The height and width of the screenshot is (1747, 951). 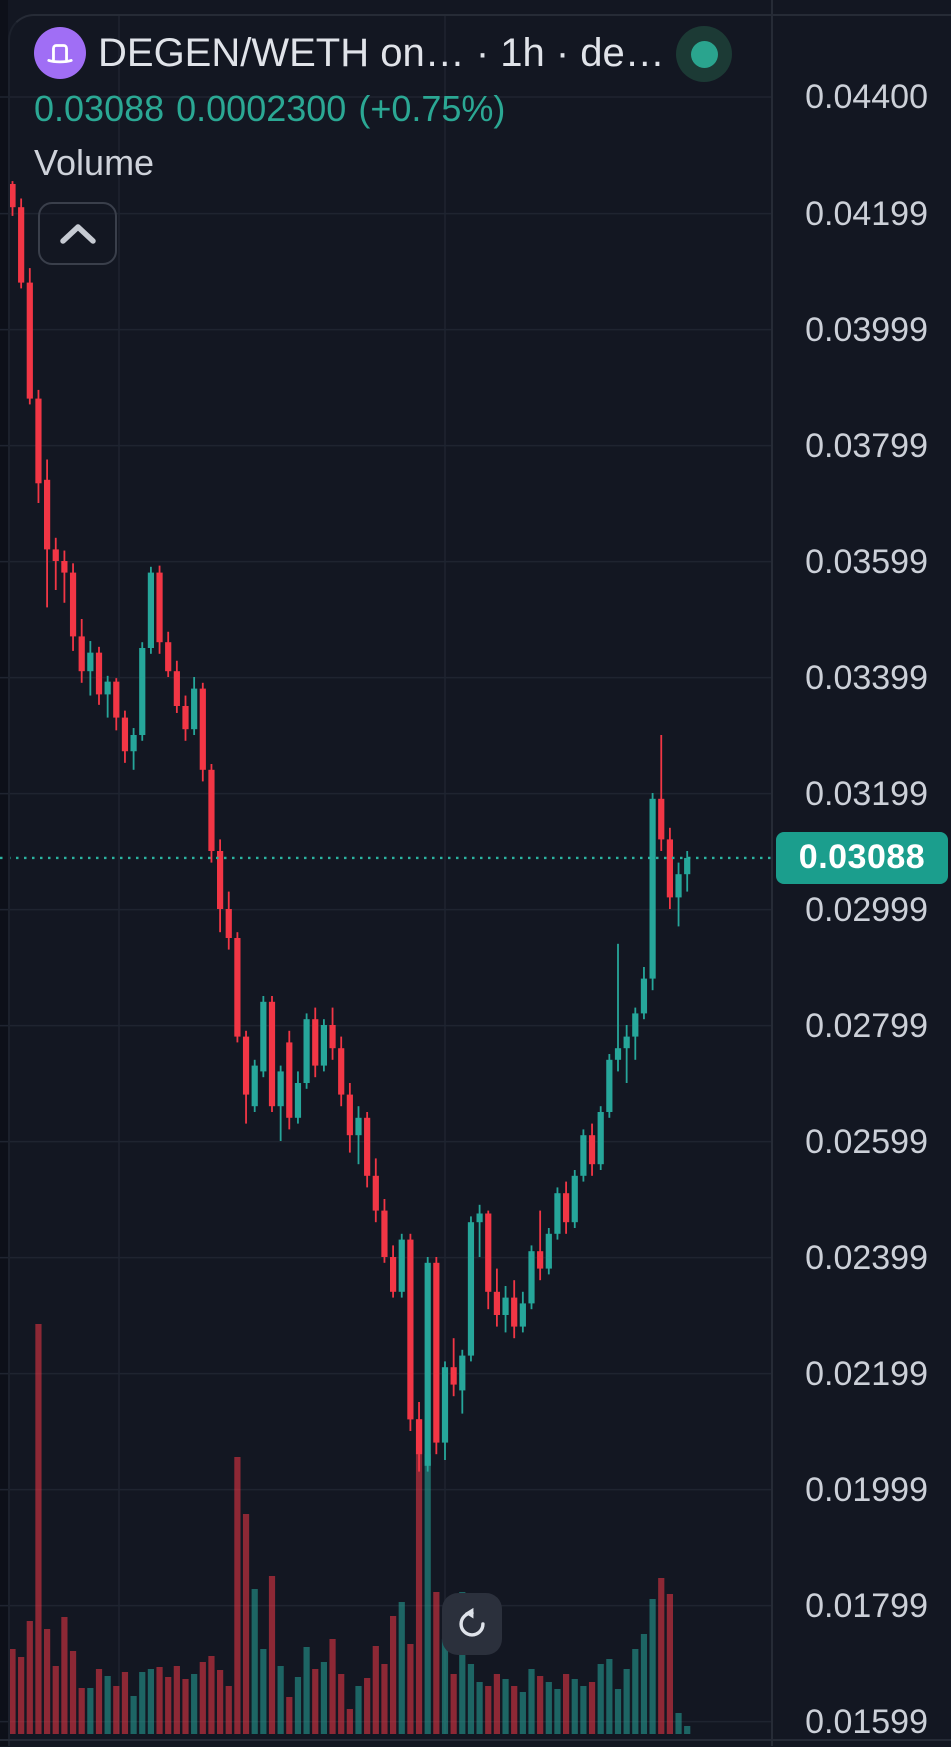 I want to click on collapse-pane-button, so click(x=77, y=233).